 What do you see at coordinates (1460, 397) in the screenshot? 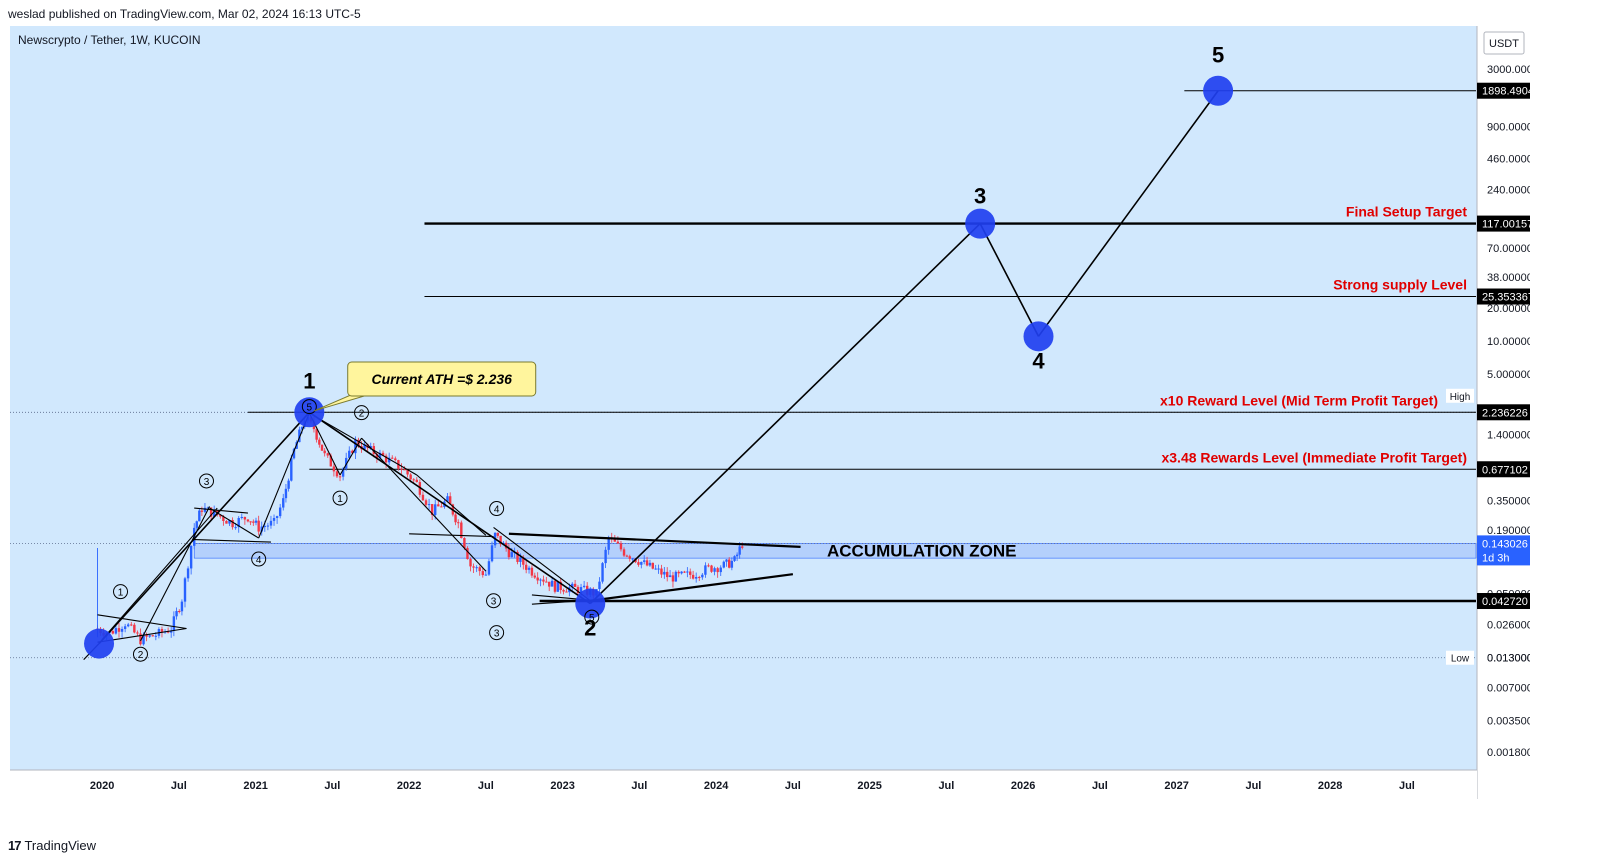
I see `high-marker-text: High` at bounding box center [1460, 397].